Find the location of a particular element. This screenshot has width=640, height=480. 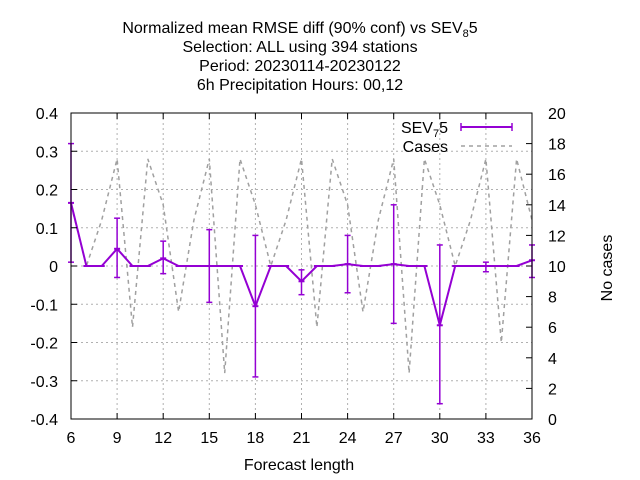

x-tick-label: 24 is located at coordinates (348, 438).